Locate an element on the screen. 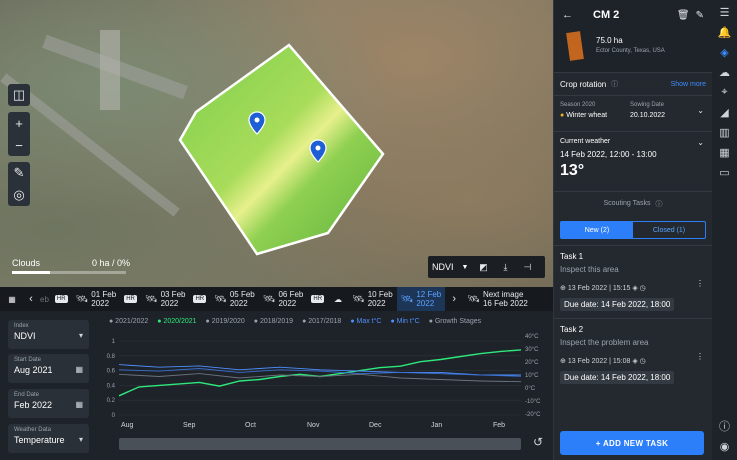 The height and width of the screenshot is (460, 737). calendar-check-icon: ▦ is located at coordinates (724, 152).